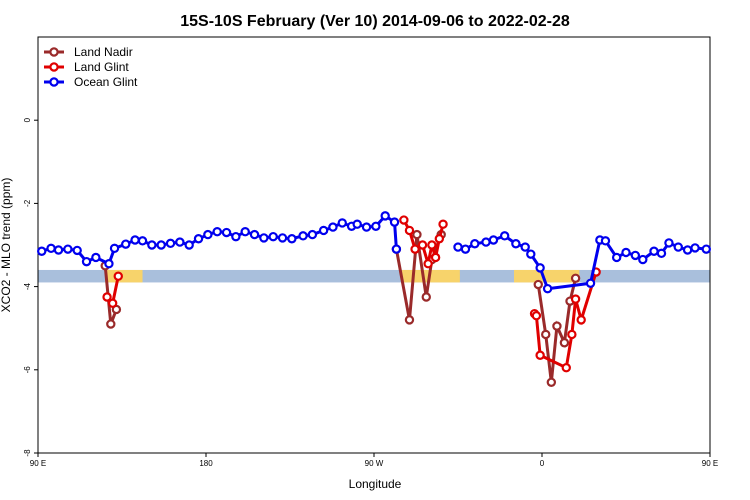 This screenshot has height=500, width=750. What do you see at coordinates (27, 203) in the screenshot?
I see `y-tick-label: -2` at bounding box center [27, 203].